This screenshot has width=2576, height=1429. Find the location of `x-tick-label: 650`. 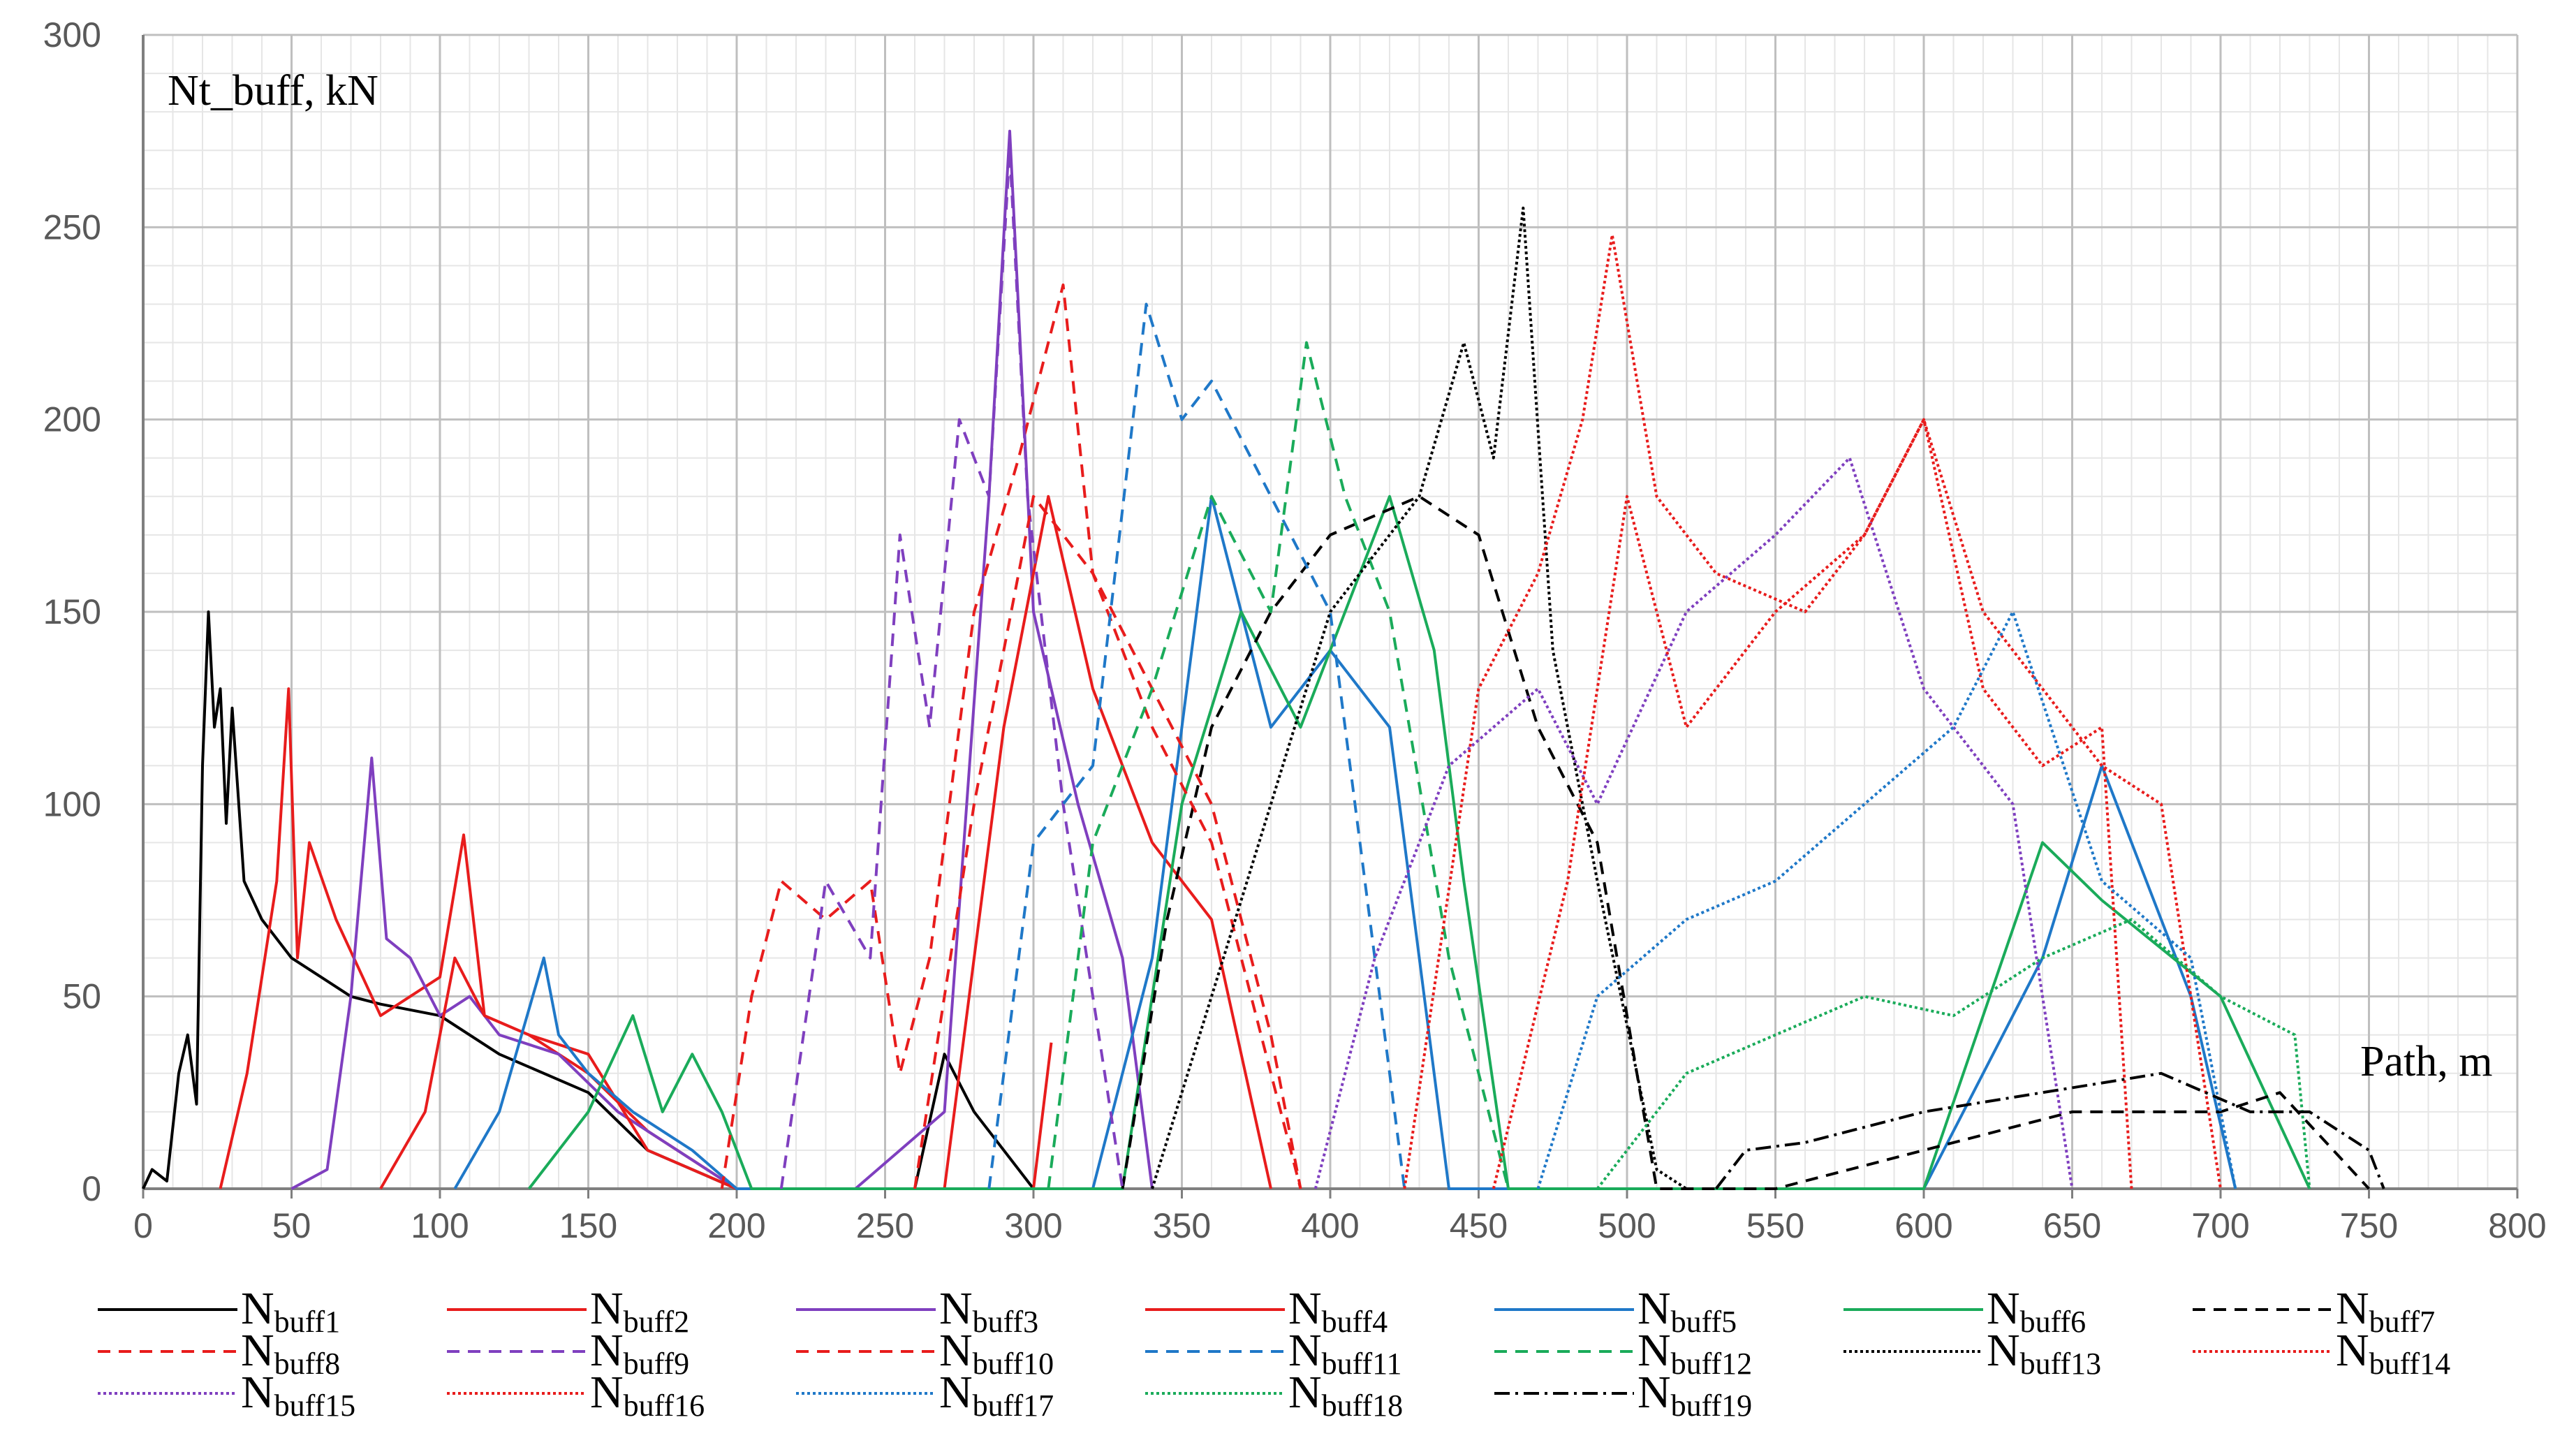

x-tick-label: 650 is located at coordinates (2072, 1226).